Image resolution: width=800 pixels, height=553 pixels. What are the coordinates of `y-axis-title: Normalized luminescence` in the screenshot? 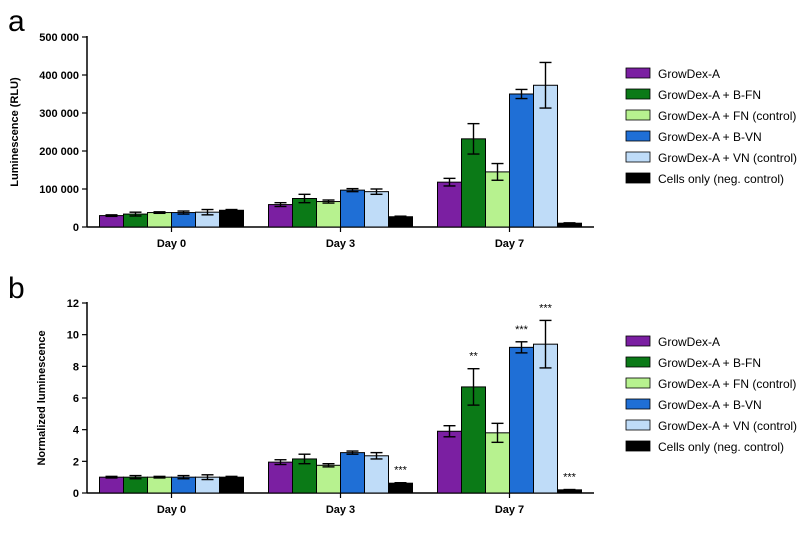 It's located at (42, 397).